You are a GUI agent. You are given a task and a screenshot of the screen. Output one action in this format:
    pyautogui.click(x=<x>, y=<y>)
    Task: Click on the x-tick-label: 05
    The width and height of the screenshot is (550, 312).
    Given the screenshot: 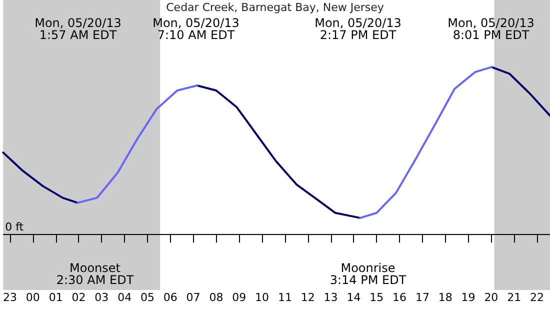 What is the action you would take?
    pyautogui.click(x=147, y=297)
    